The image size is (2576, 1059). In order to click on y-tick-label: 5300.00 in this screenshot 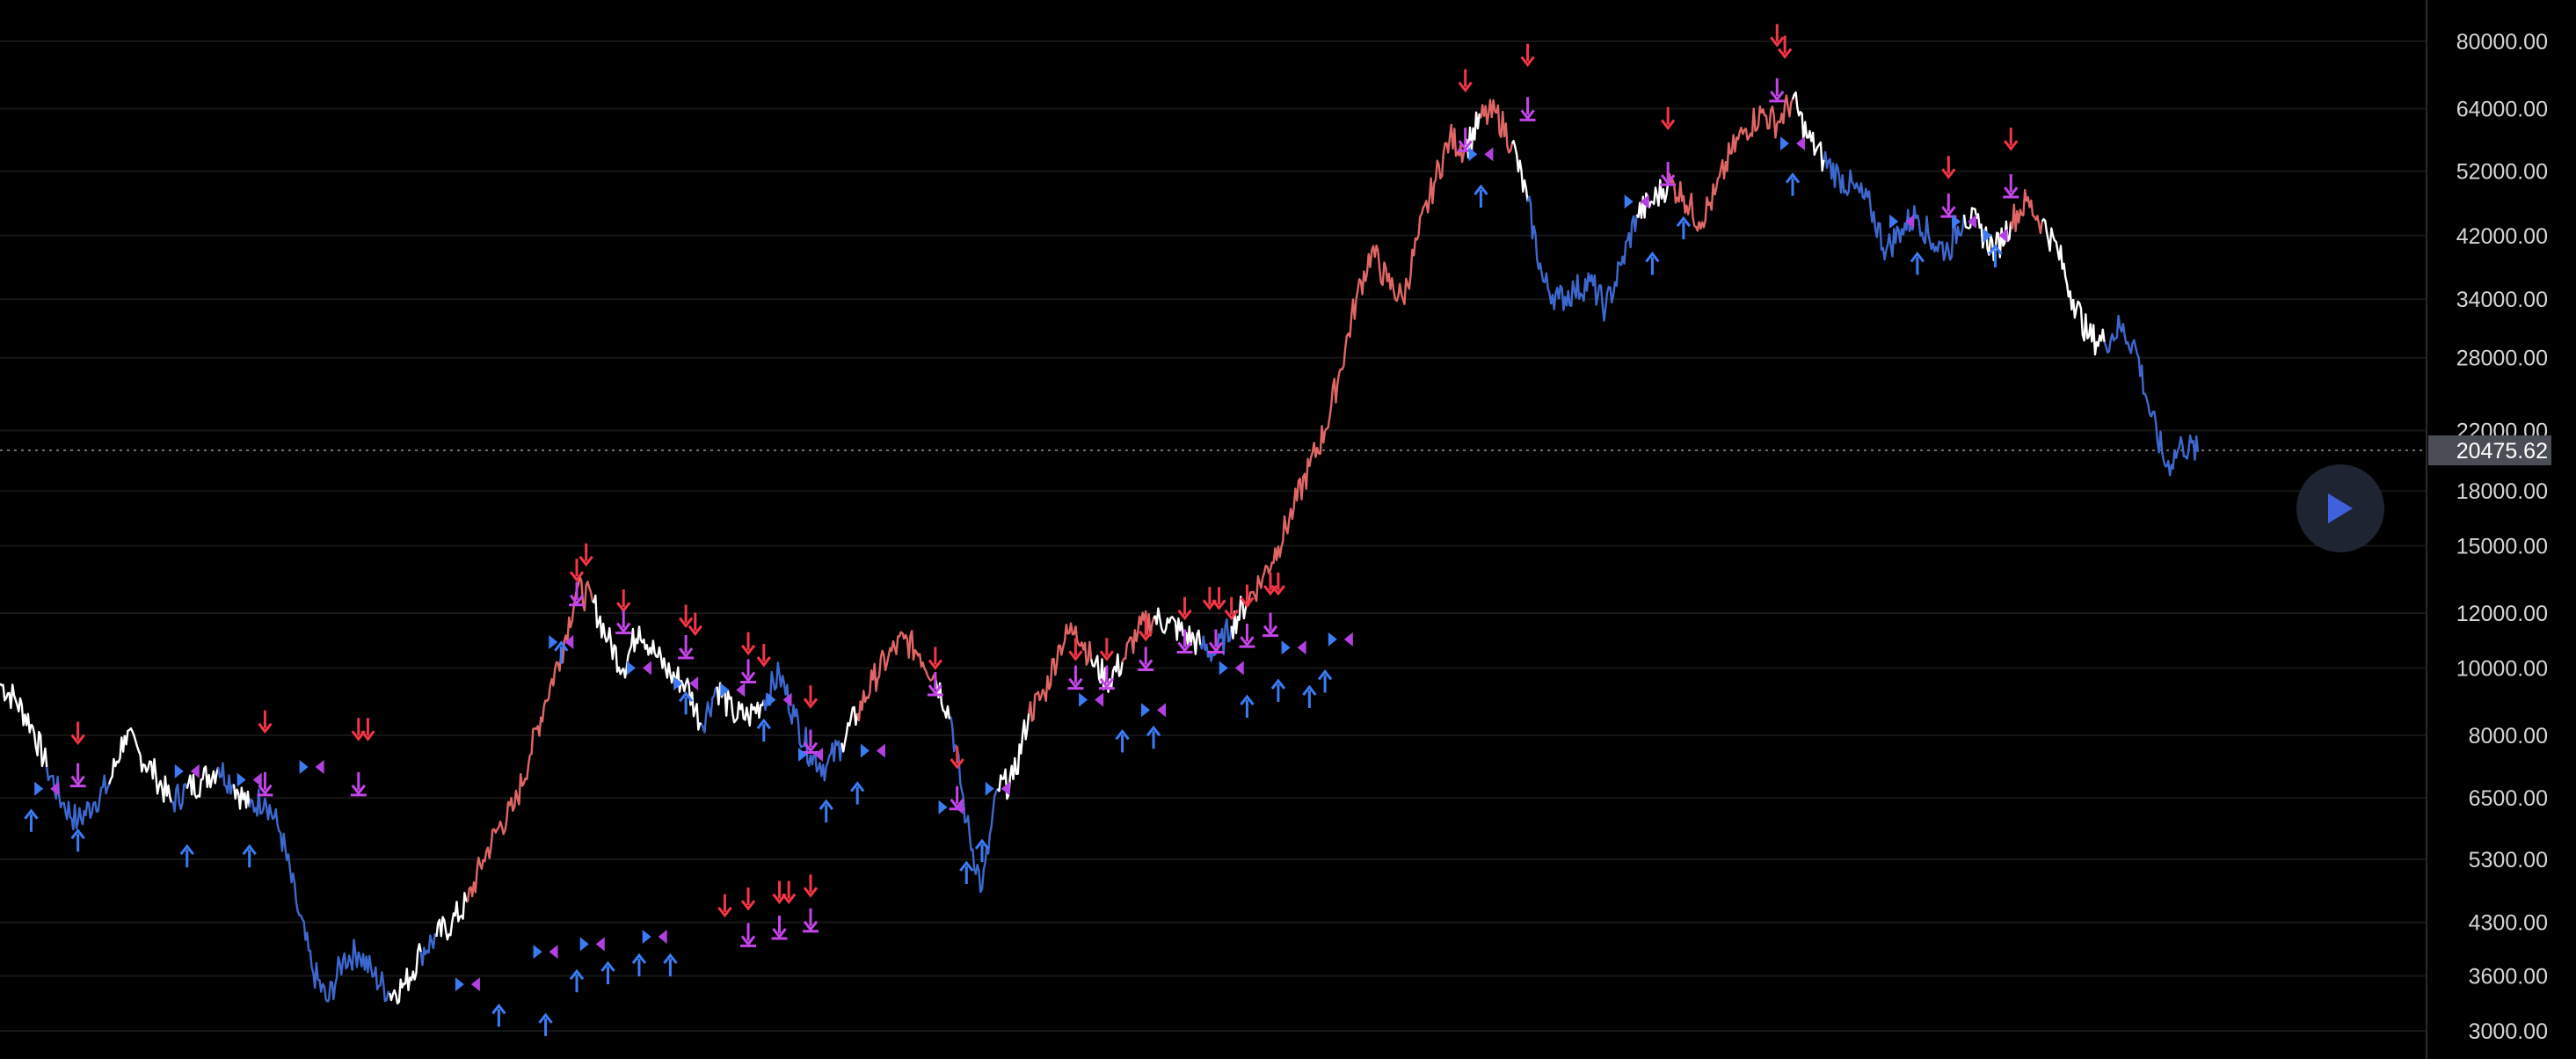, I will do `click(2508, 860)`.